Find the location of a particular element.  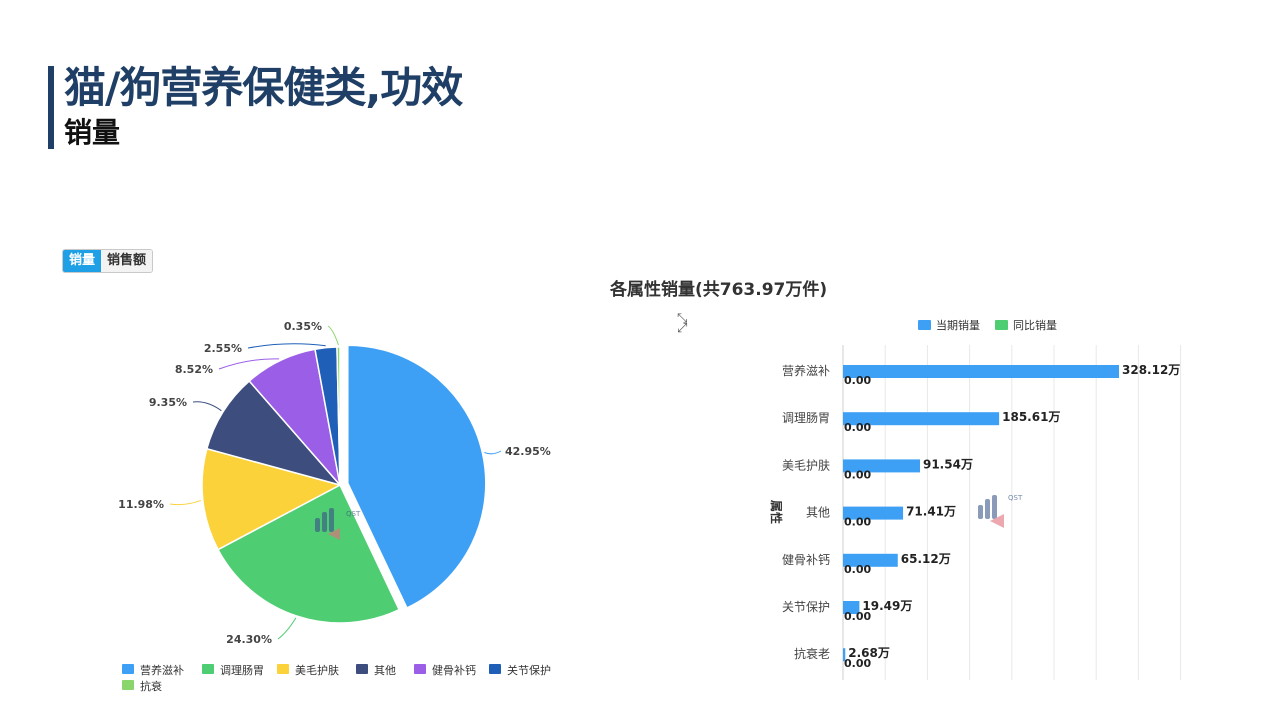

expand-icon: ⤡ ⤢ is located at coordinates (682, 323).